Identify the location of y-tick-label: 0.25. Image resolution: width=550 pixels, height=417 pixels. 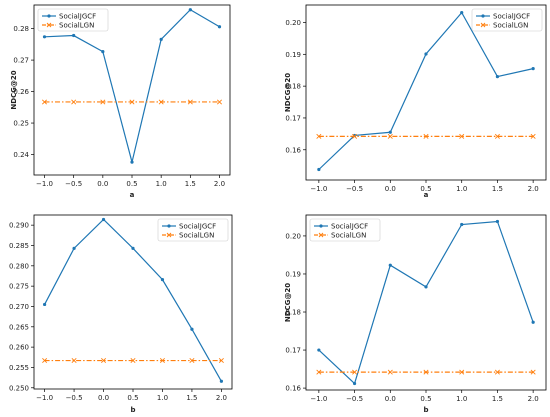
(21, 124).